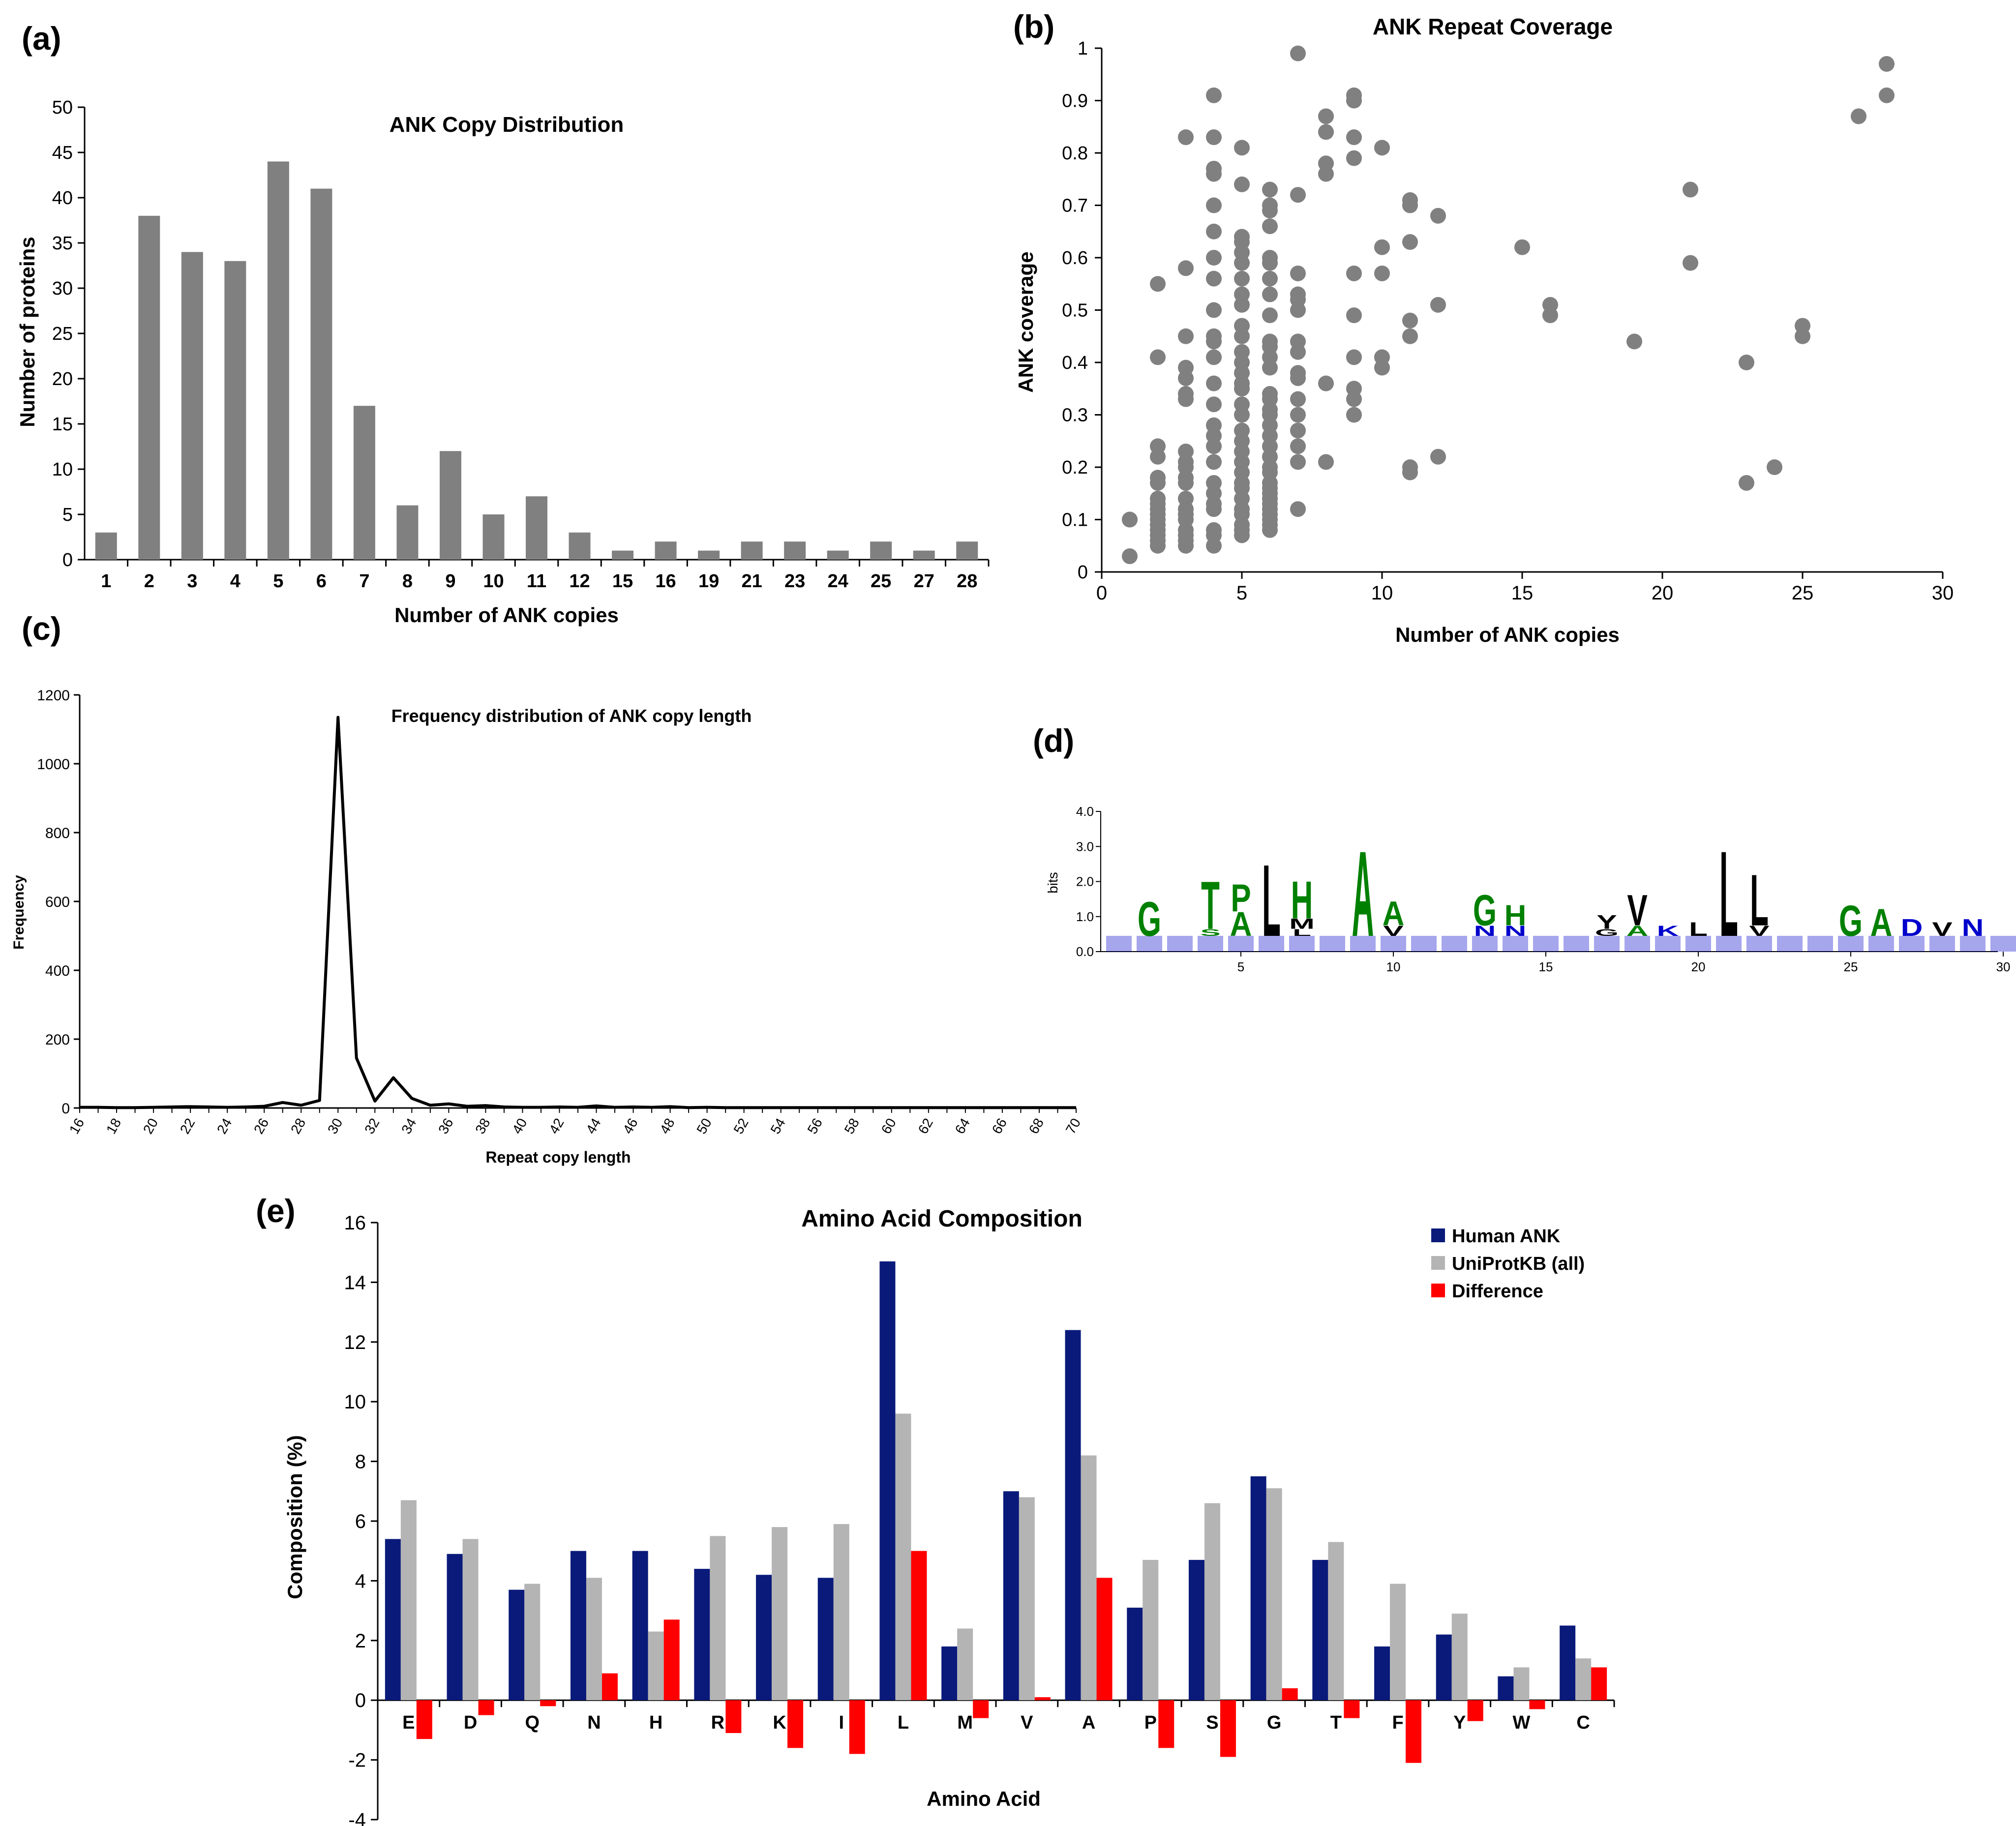 This screenshot has height=1826, width=2016. Describe the element at coordinates (1606, 922) in the screenshot. I see `d-logo-letter: Y` at that location.